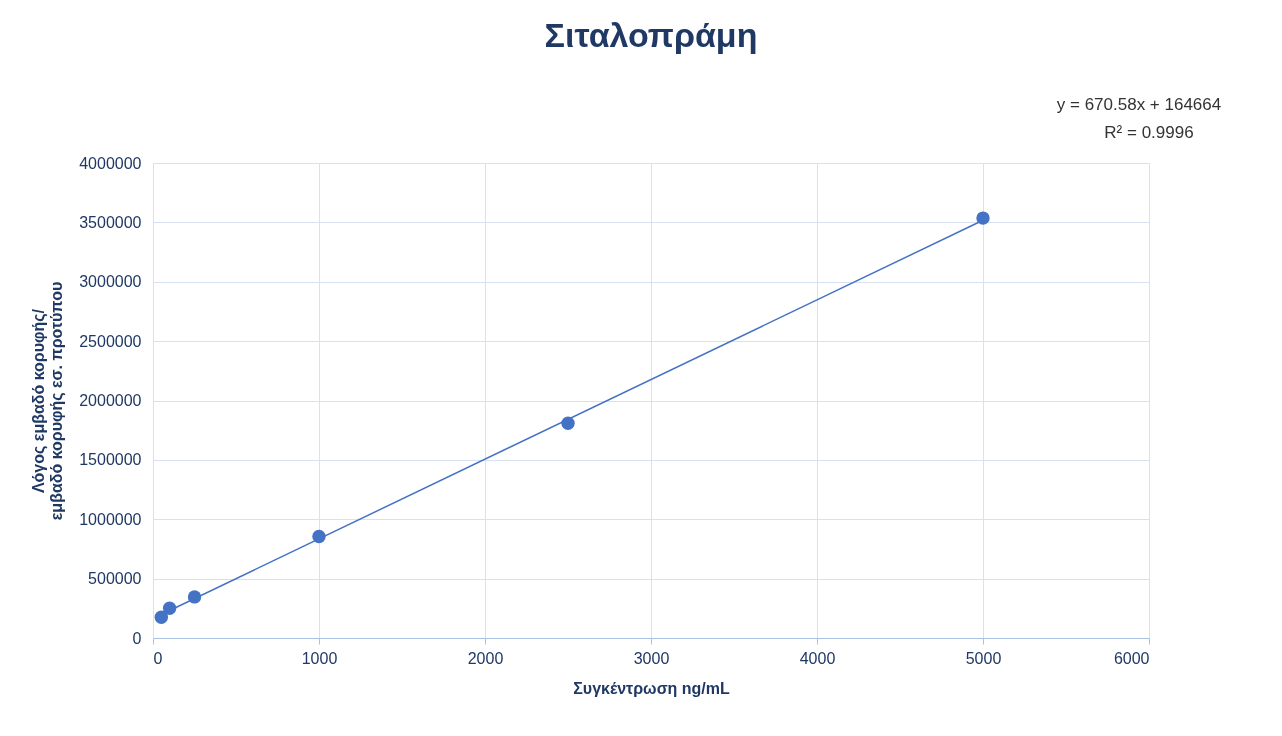  Describe the element at coordinates (110, 519) in the screenshot. I see `y-tick-label: 1000000` at that location.